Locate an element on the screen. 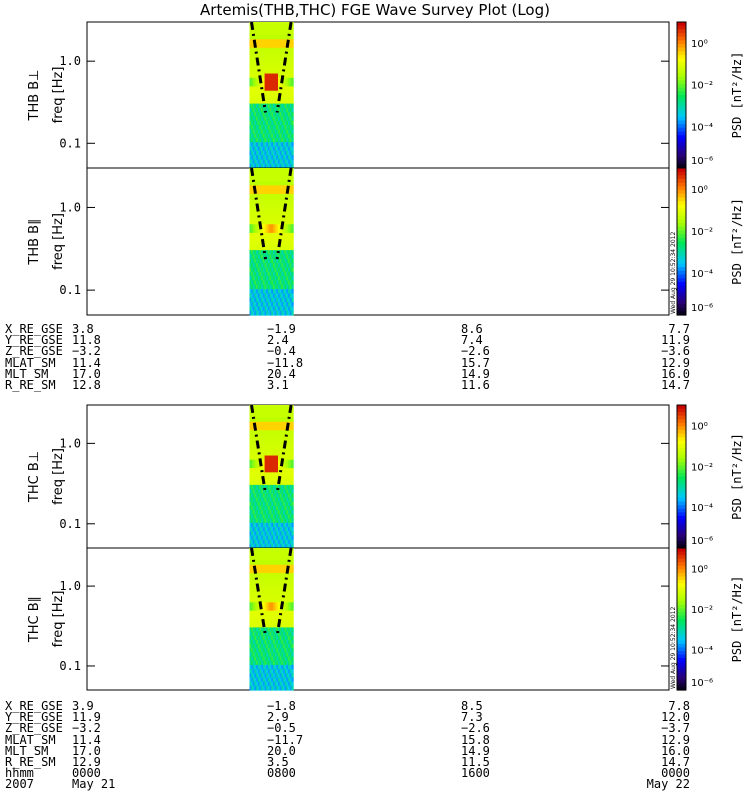 The width and height of the screenshot is (750, 800). gyrofrequency-curve is located at coordinates (284, 213).